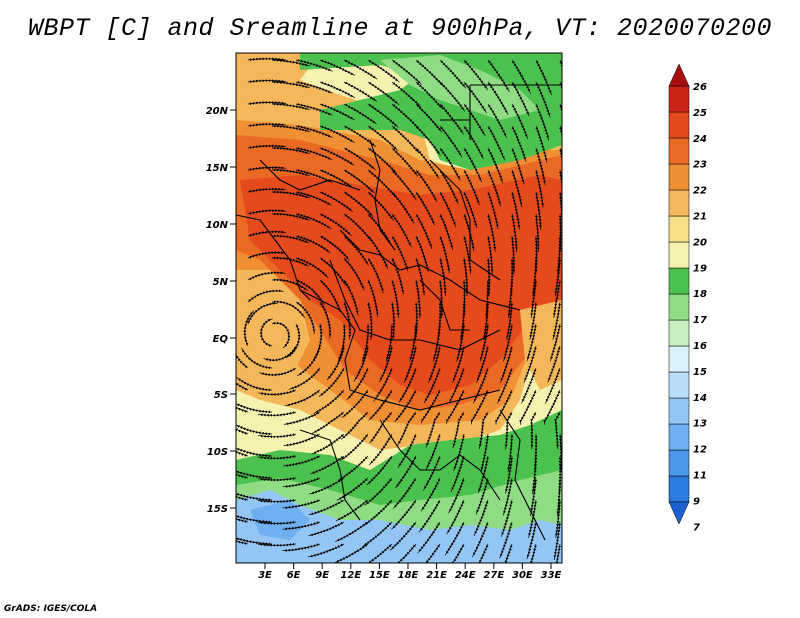 This screenshot has height=618, width=800. Describe the element at coordinates (700, 398) in the screenshot. I see `colorbar-label: 14` at that location.